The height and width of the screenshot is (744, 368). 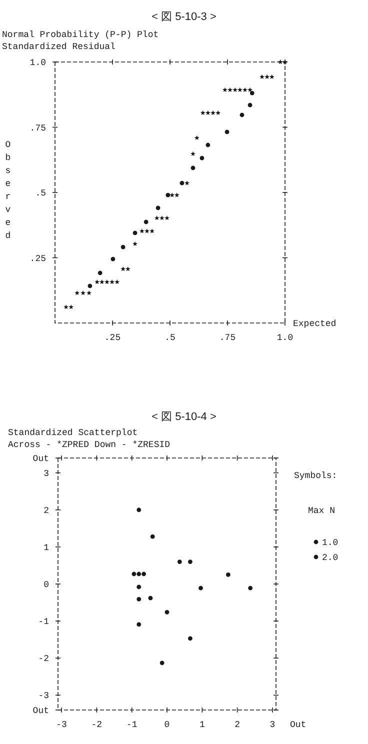 I want to click on legend-label: 1.0, so click(x=330, y=543).